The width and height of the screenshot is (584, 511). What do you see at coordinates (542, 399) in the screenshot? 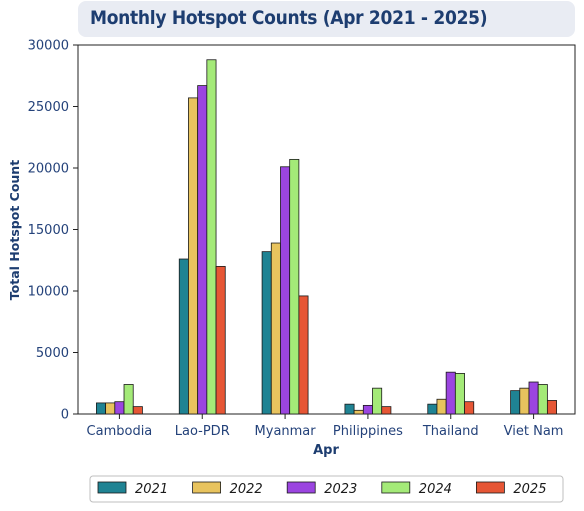
I see `bar-viet-nam-2024` at bounding box center [542, 399].